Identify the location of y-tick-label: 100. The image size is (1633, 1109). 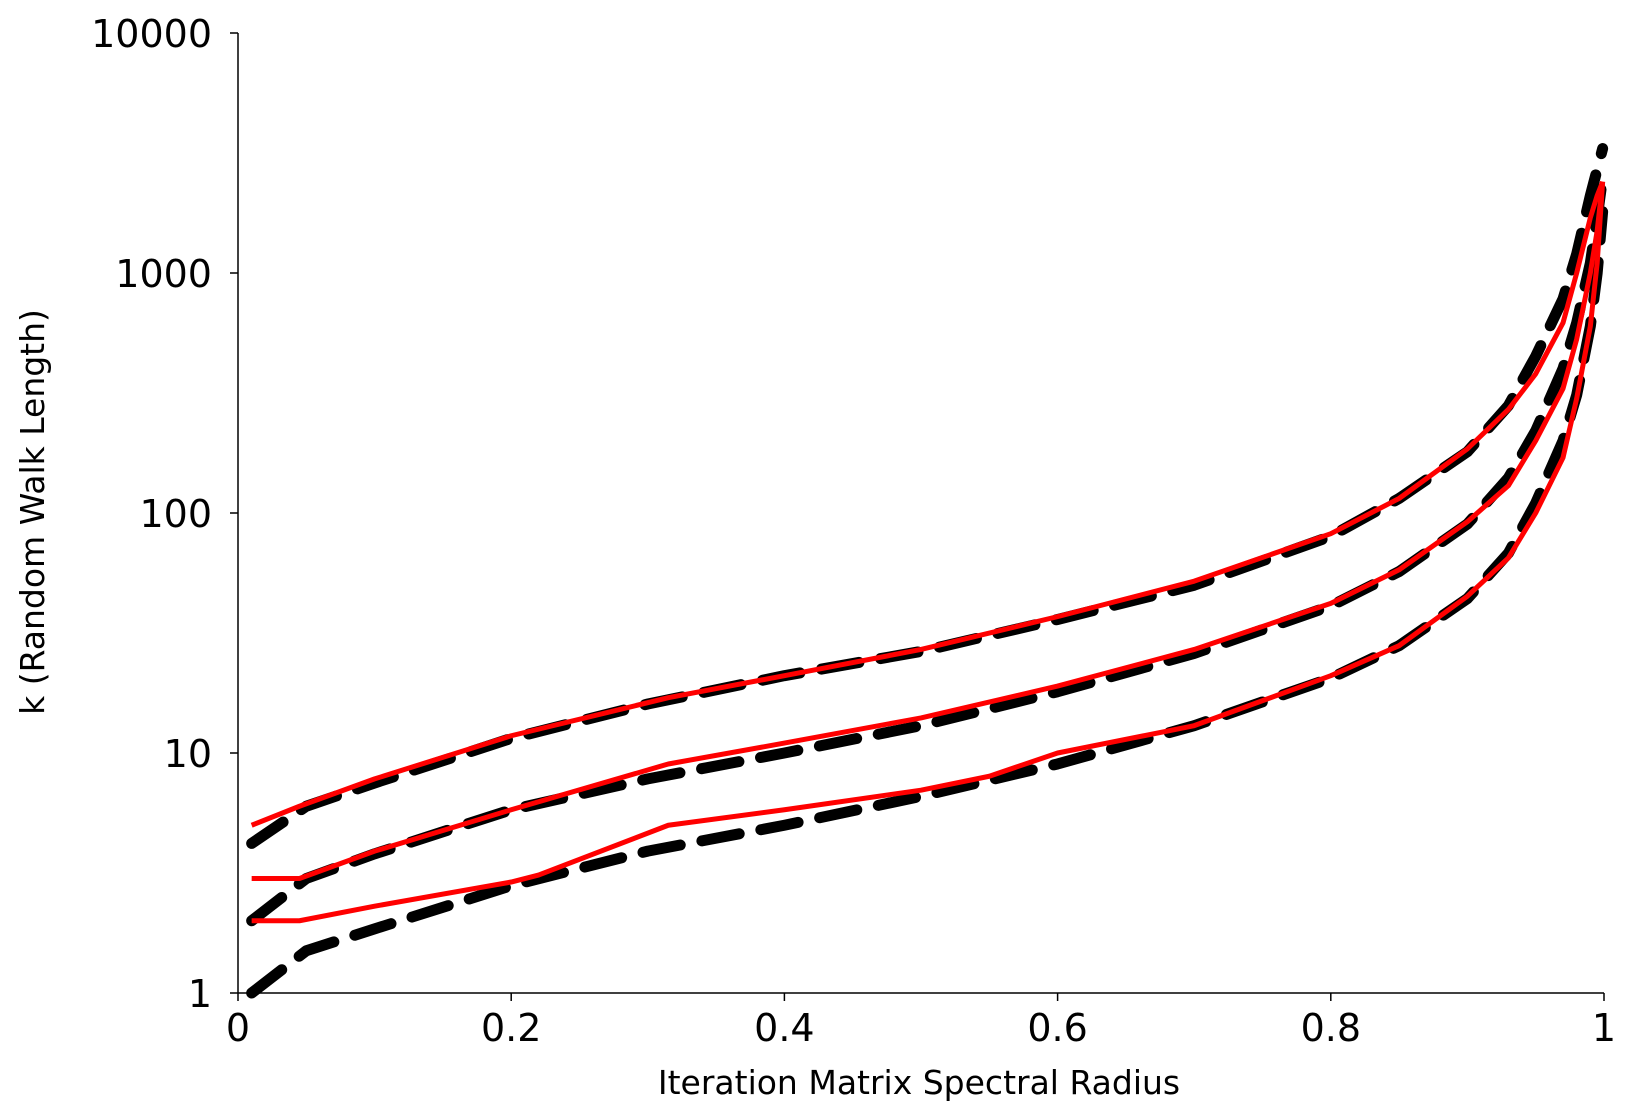
(175, 514).